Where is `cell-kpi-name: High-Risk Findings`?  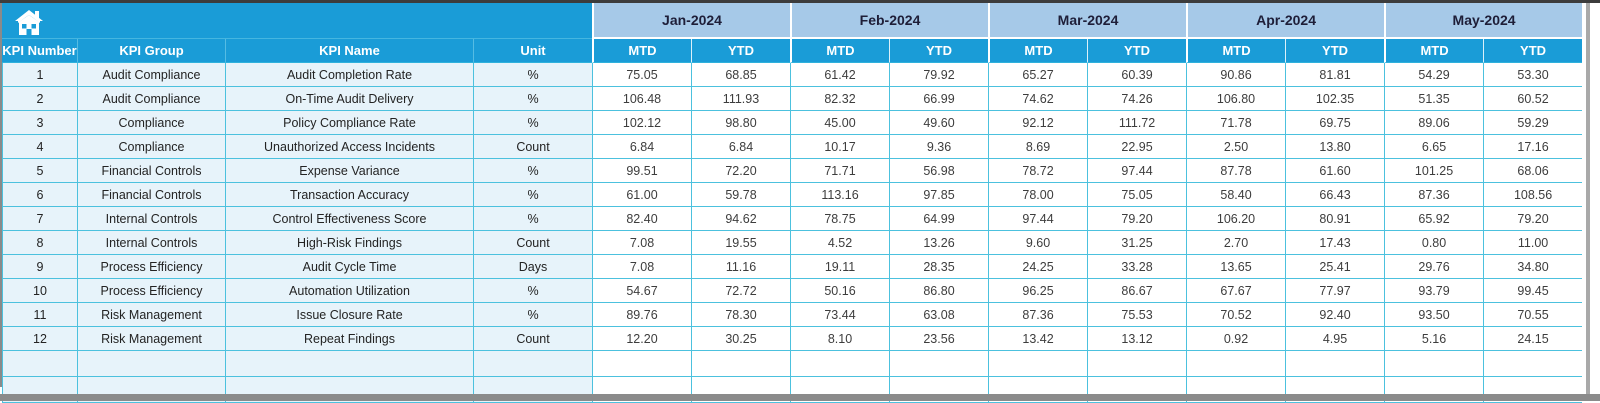
cell-kpi-name: High-Risk Findings is located at coordinates (349, 243).